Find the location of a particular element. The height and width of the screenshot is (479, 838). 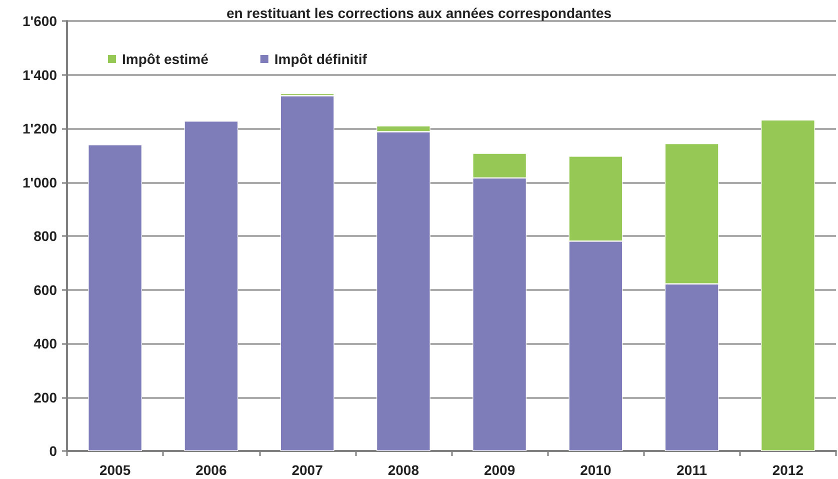

y-tick-label: 600 is located at coordinates (46, 290).